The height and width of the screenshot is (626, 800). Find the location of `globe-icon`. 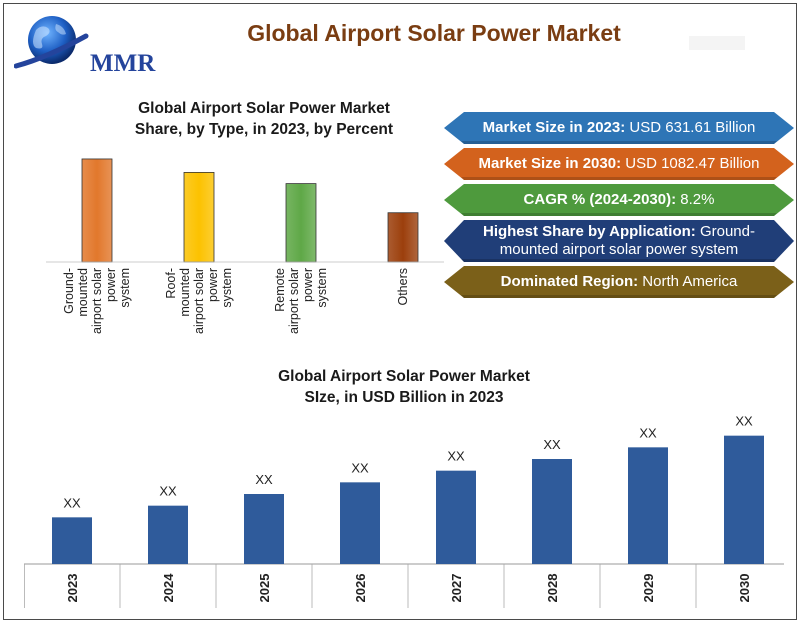

globe-icon is located at coordinates (51, 42).